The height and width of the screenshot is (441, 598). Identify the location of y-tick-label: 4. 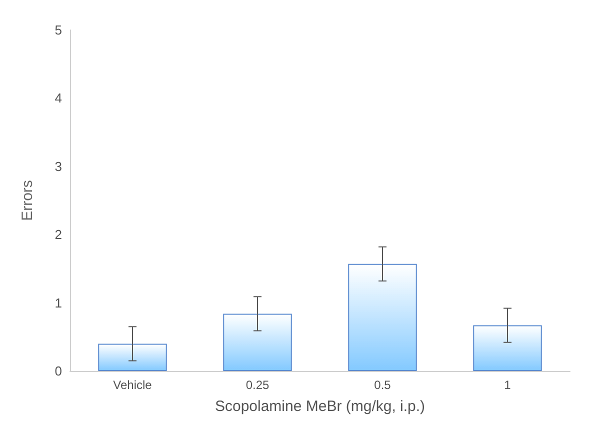
(58, 98).